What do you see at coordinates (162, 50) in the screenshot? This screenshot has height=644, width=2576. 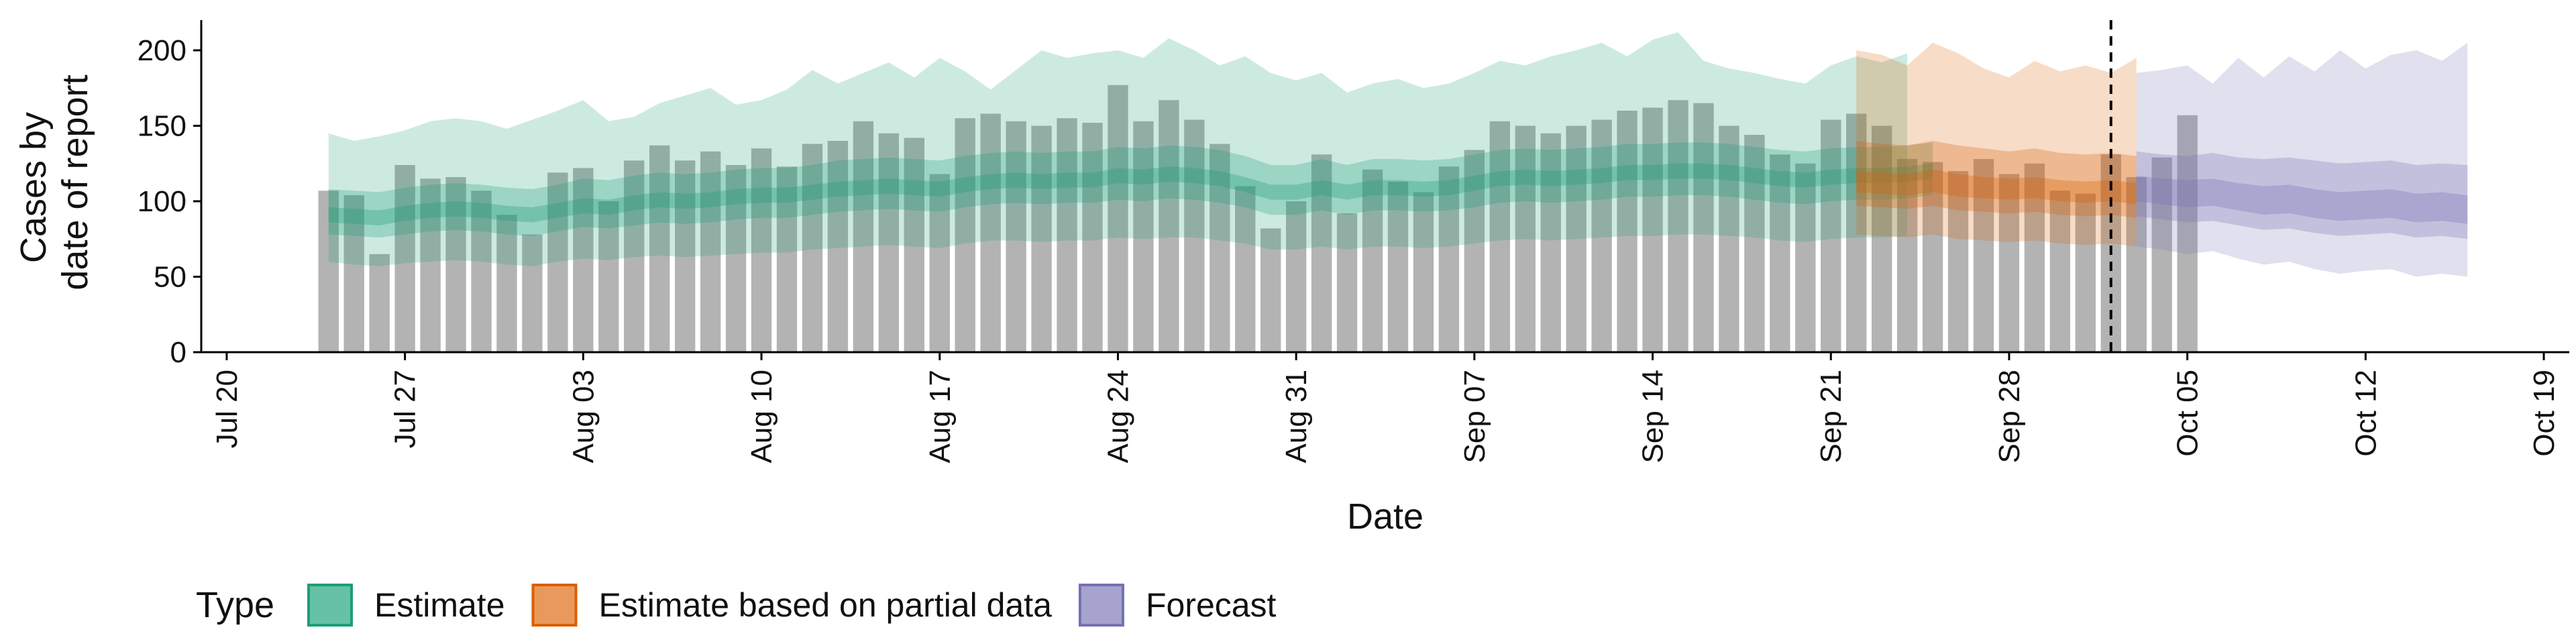 I see `y-tick-label: 200` at bounding box center [162, 50].